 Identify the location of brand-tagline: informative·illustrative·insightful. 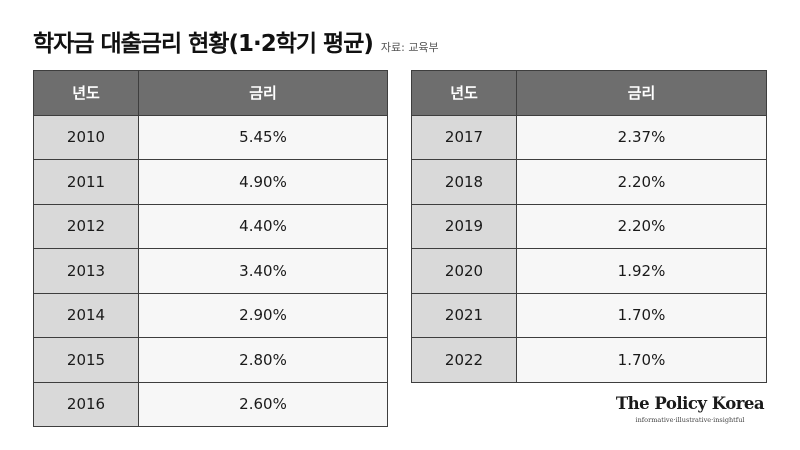
(690, 420).